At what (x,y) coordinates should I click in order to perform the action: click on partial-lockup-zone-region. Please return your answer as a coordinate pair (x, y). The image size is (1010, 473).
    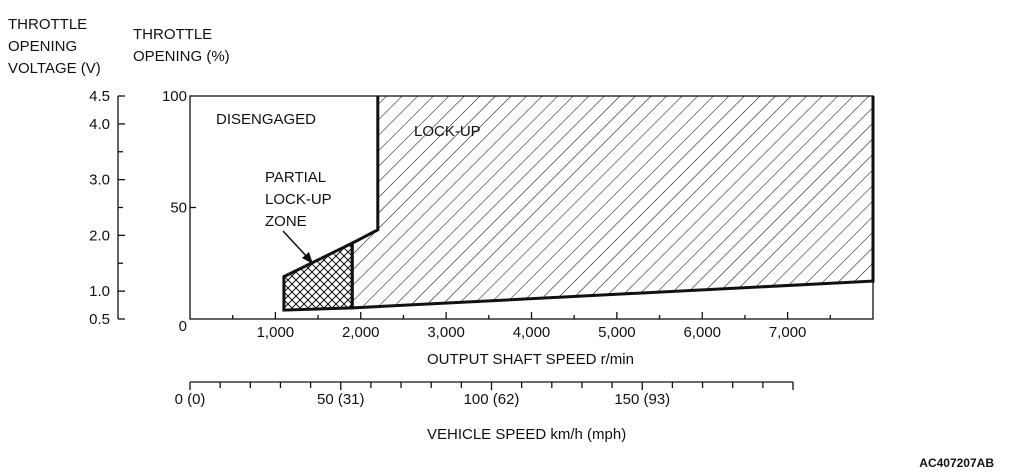
    Looking at the image, I should click on (318, 277).